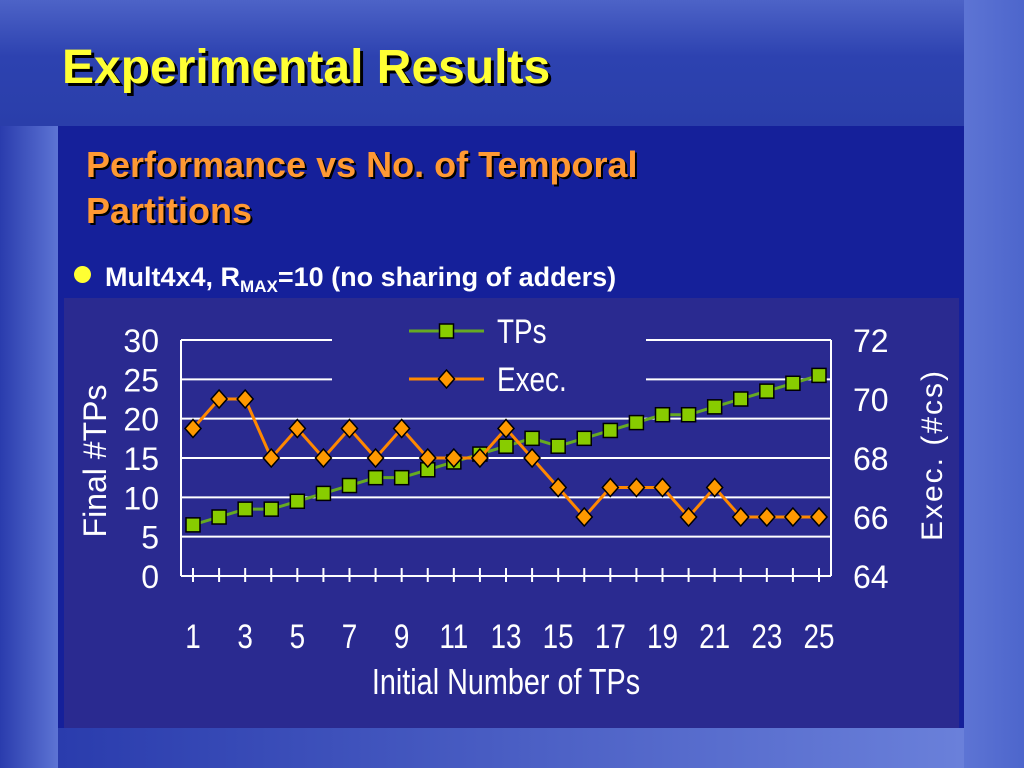  I want to click on y2-tick-label: 68, so click(871, 459).